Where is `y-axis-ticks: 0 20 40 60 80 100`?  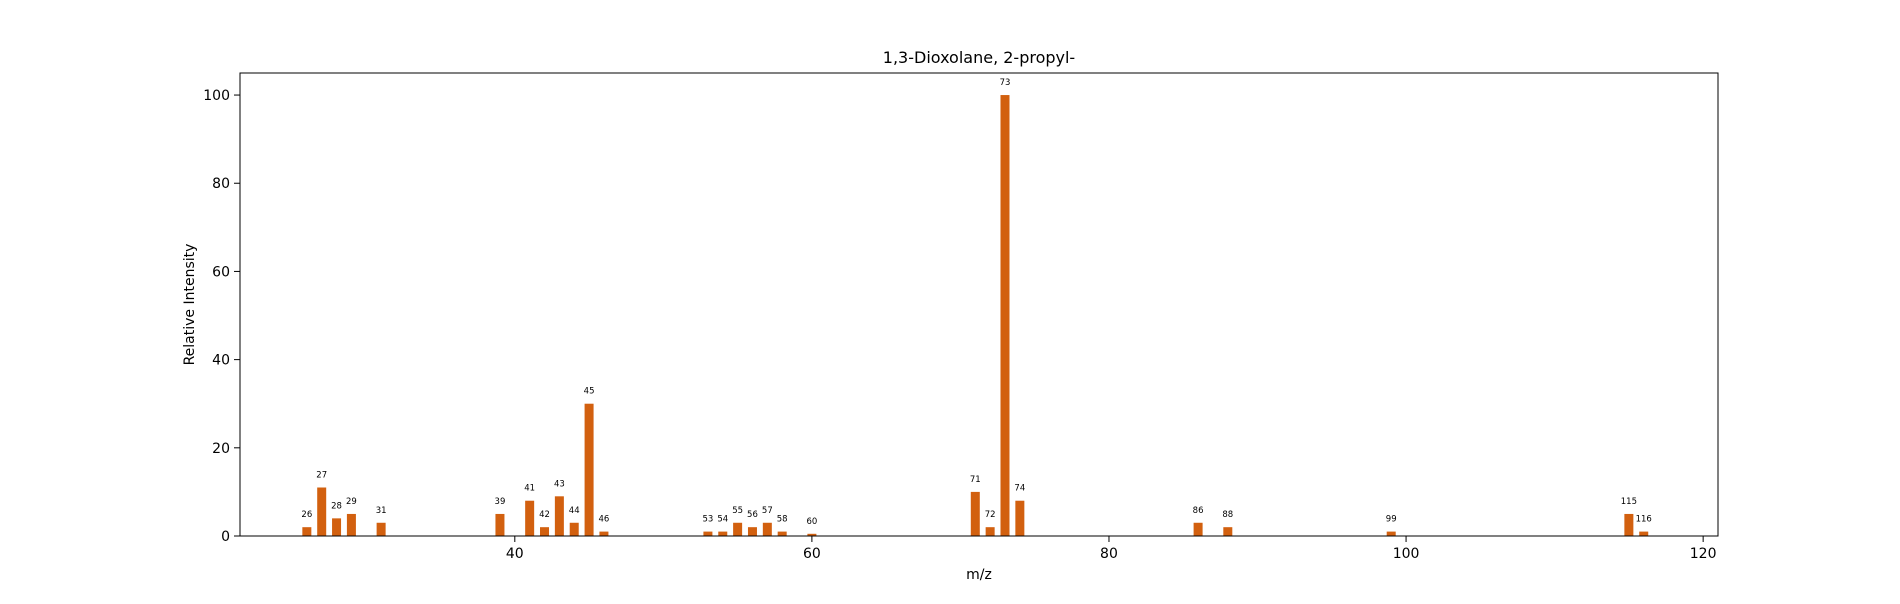 y-axis-ticks: 0 20 40 60 80 100 is located at coordinates (221, 316).